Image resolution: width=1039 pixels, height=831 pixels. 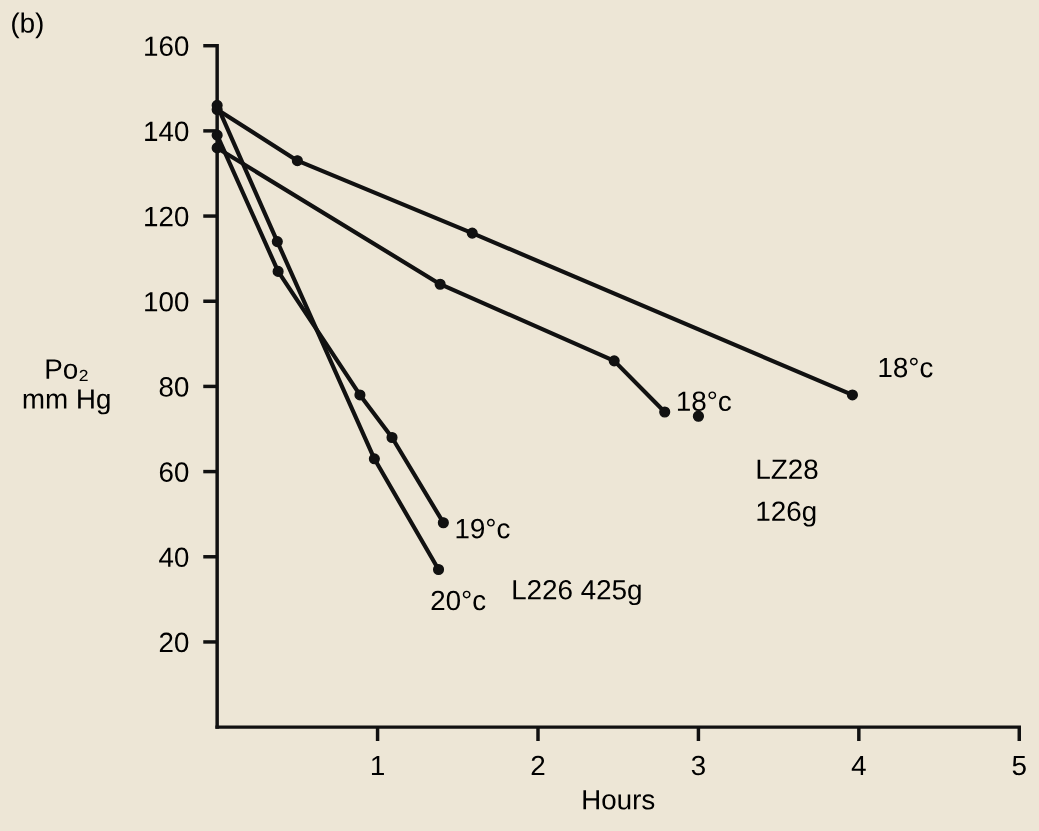 I want to click on y-axis-title: Po₂ mm Hg, so click(x=66, y=387).